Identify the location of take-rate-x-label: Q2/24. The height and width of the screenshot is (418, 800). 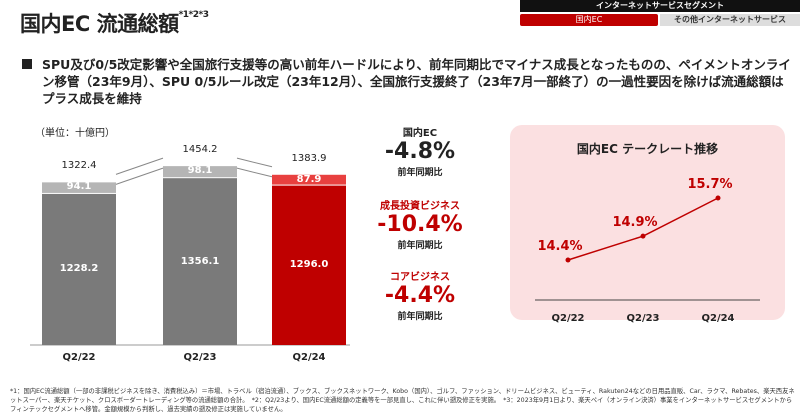
(717, 318).